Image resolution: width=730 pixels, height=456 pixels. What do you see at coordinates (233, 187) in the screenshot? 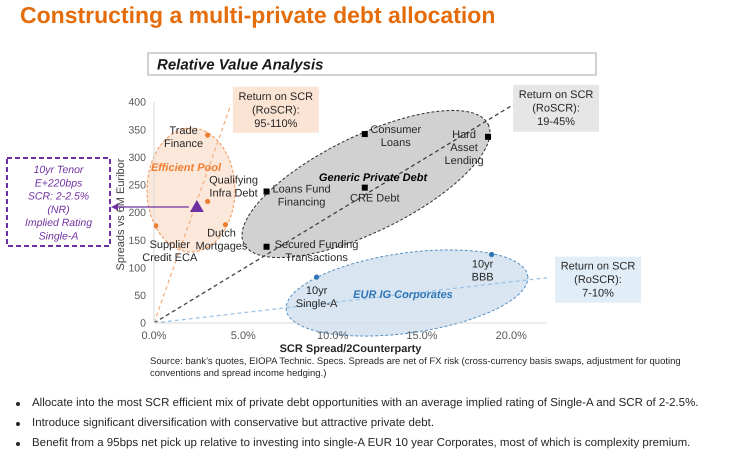
I see `annotation: Qualifying Infra Debt` at bounding box center [233, 187].